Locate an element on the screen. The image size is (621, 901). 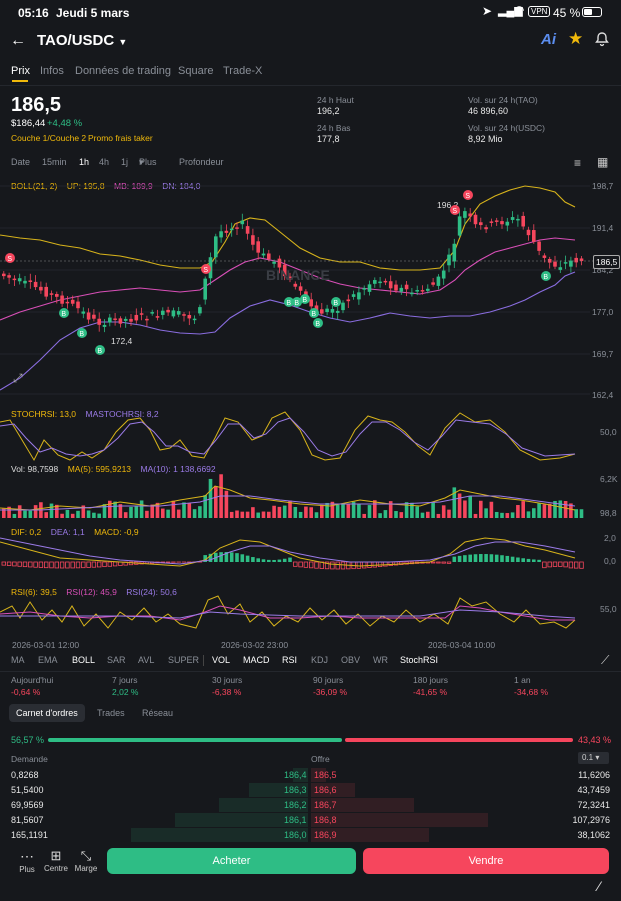
ind-avl: AVL is located at coordinates (146, 660).